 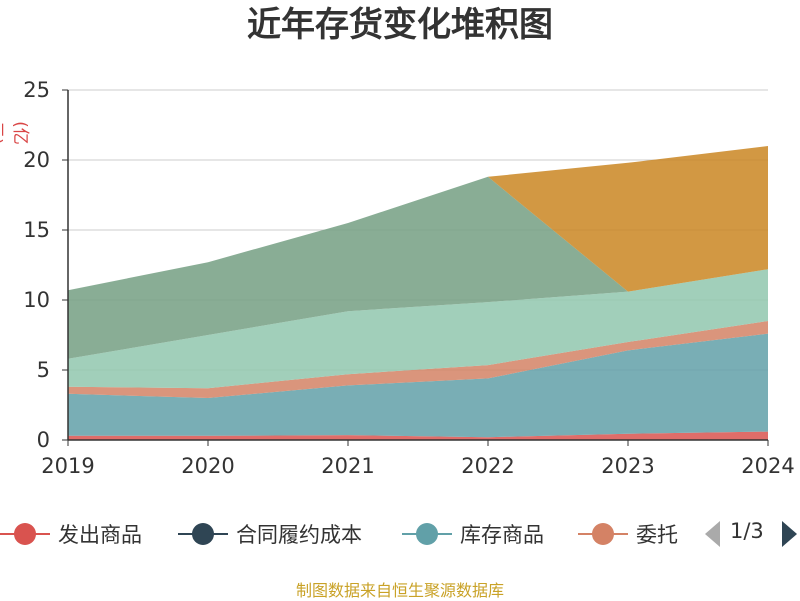 What do you see at coordinates (712, 534) in the screenshot?
I see `legend-prev-page-icon` at bounding box center [712, 534].